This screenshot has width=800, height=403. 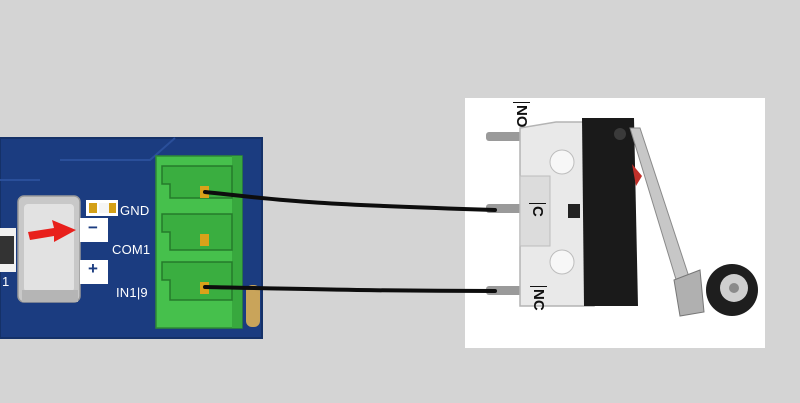 What do you see at coordinates (131, 249) in the screenshot?
I see `com1-label: COM1` at bounding box center [131, 249].